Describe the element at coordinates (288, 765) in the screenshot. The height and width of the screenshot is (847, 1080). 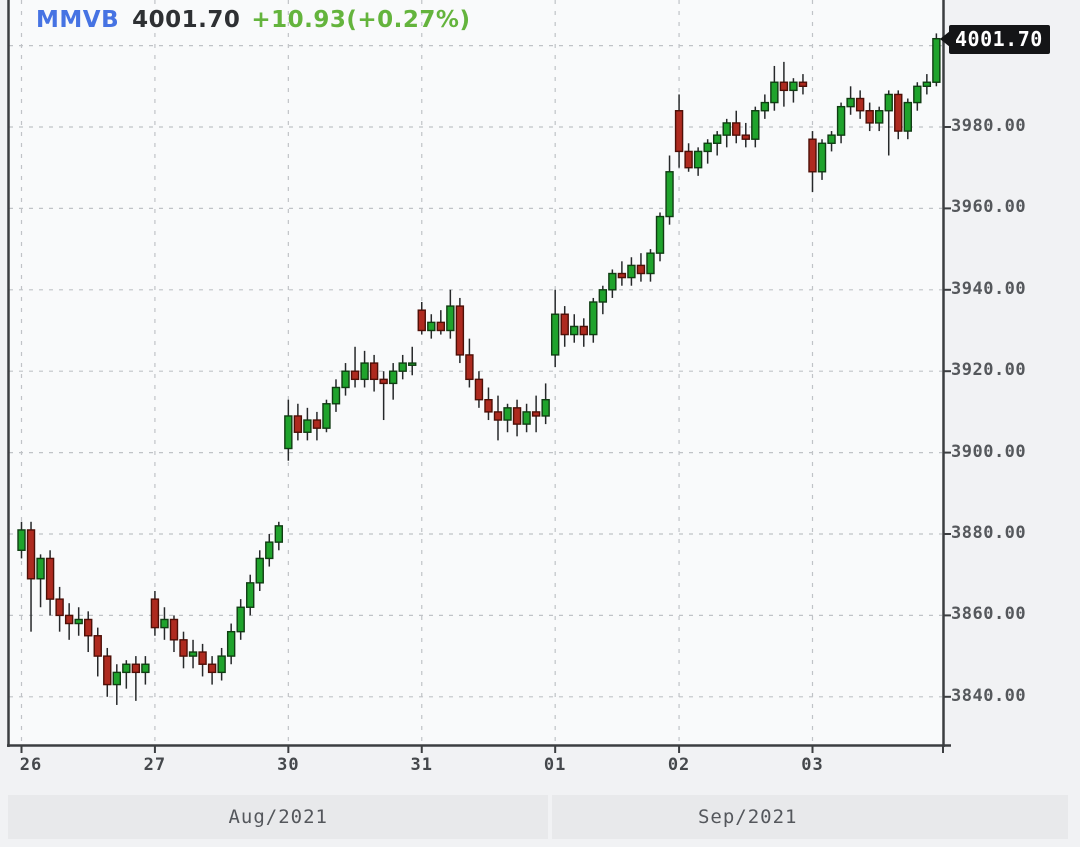
I see `x-axis-day-label: 30` at that location.